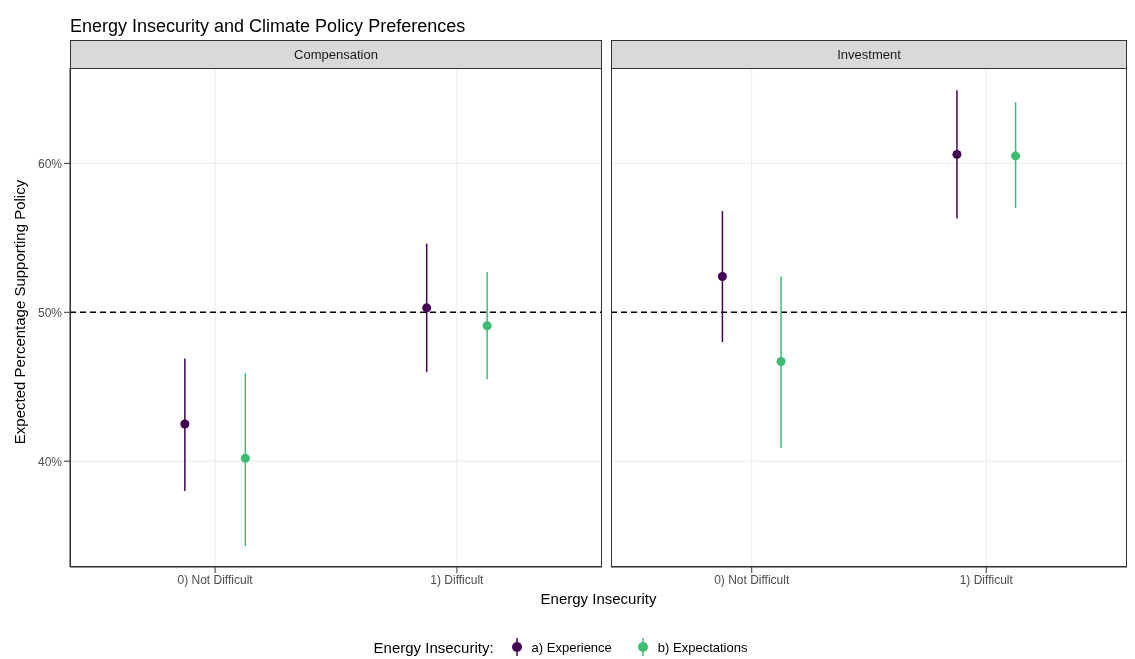 The image size is (1135, 659). What do you see at coordinates (50, 163) in the screenshot?
I see `y-tick-label: 60%` at bounding box center [50, 163].